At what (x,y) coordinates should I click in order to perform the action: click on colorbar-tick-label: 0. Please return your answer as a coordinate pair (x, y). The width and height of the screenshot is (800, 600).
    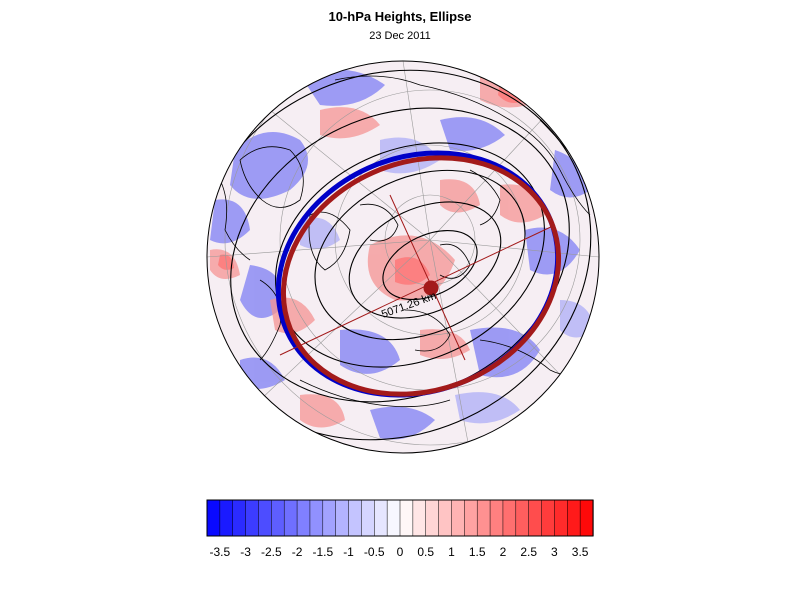
    Looking at the image, I should click on (400, 552).